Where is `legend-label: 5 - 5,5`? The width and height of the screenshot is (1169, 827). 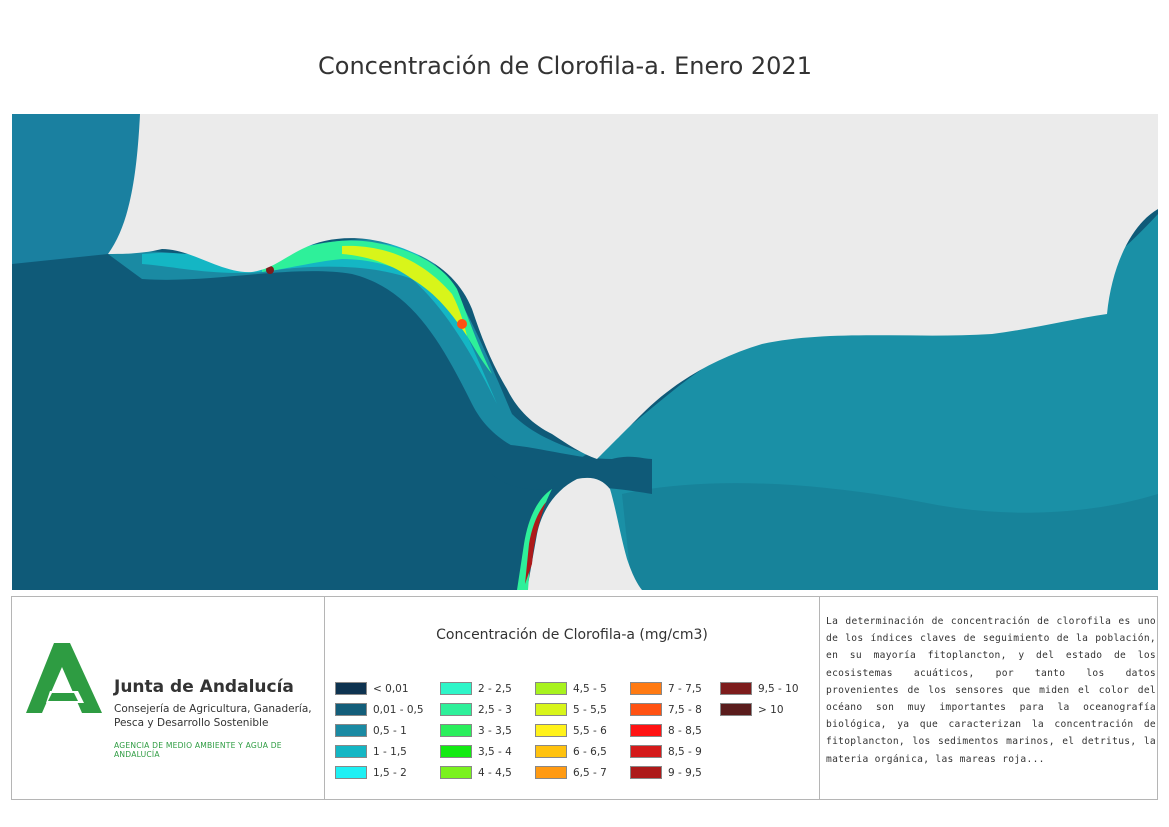 legend-label: 5 - 5,5 is located at coordinates (590, 709).